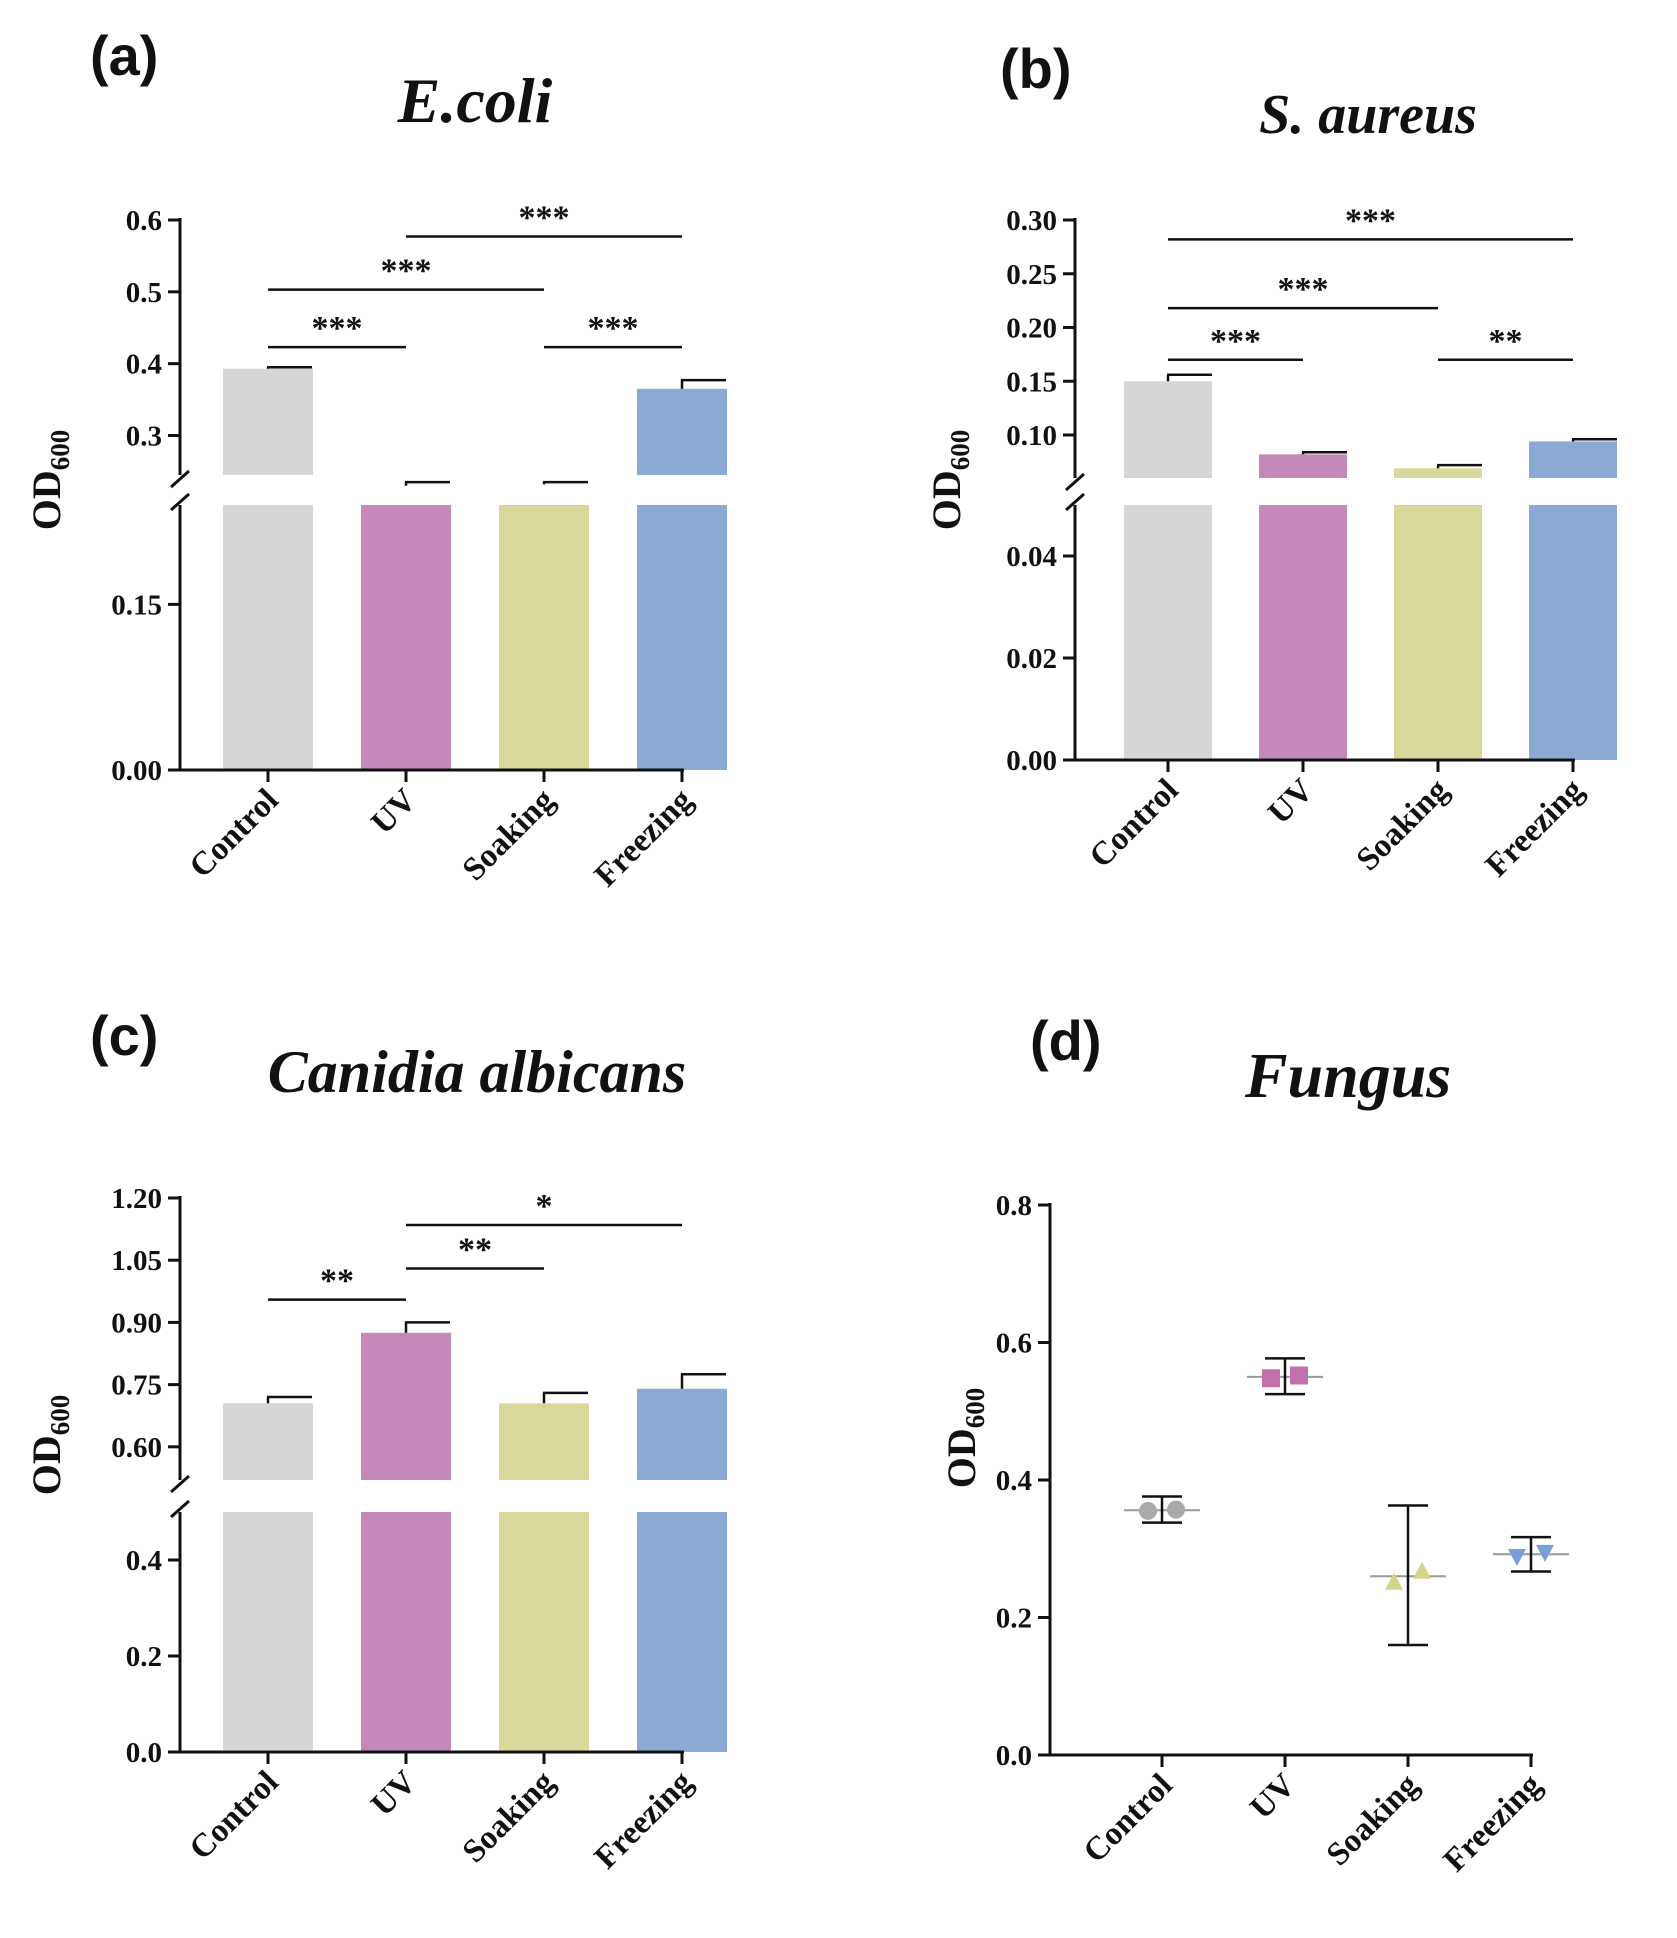 The width and height of the screenshot is (1677, 1938). What do you see at coordinates (124, 55) in the screenshot?
I see `panel-a-label: (a)` at bounding box center [124, 55].